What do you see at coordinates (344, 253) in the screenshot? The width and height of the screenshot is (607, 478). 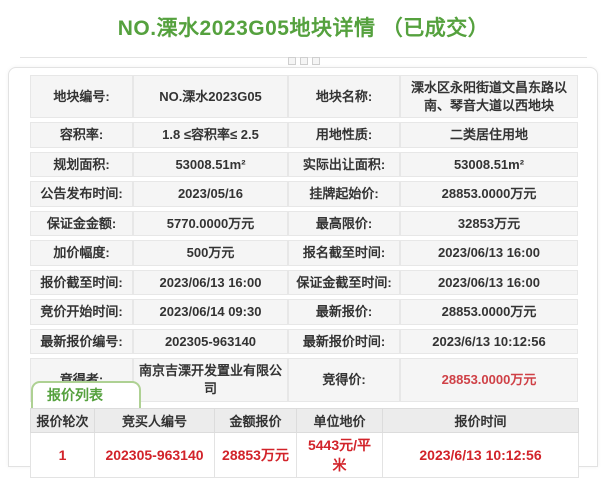 I see `detail-label: 报名截至时间:` at bounding box center [344, 253].